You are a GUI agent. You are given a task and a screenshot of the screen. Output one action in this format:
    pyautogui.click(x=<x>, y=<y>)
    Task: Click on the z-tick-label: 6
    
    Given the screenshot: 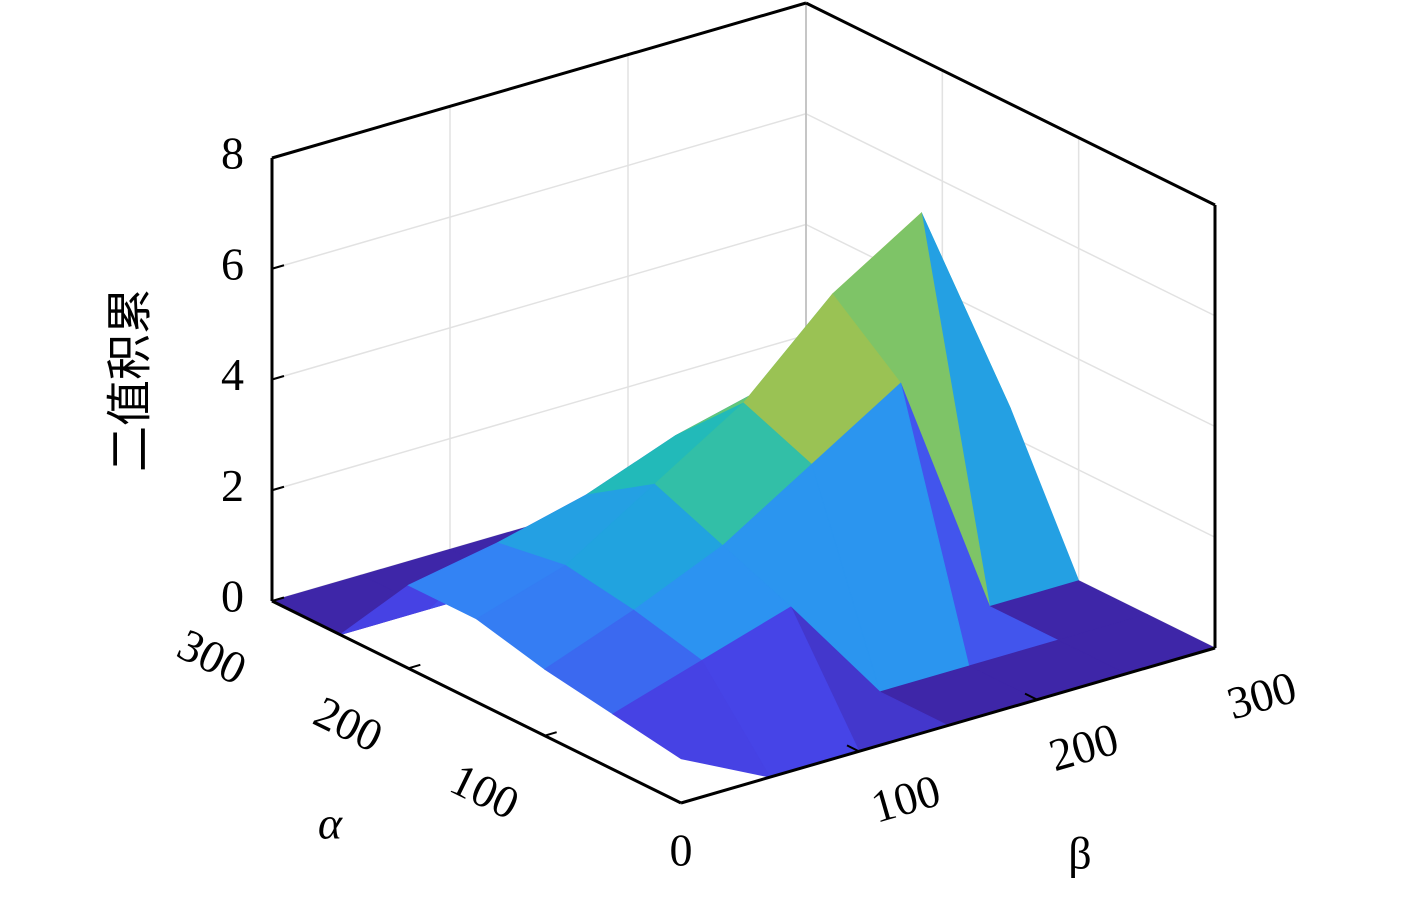 What is the action you would take?
    pyautogui.click(x=232, y=263)
    